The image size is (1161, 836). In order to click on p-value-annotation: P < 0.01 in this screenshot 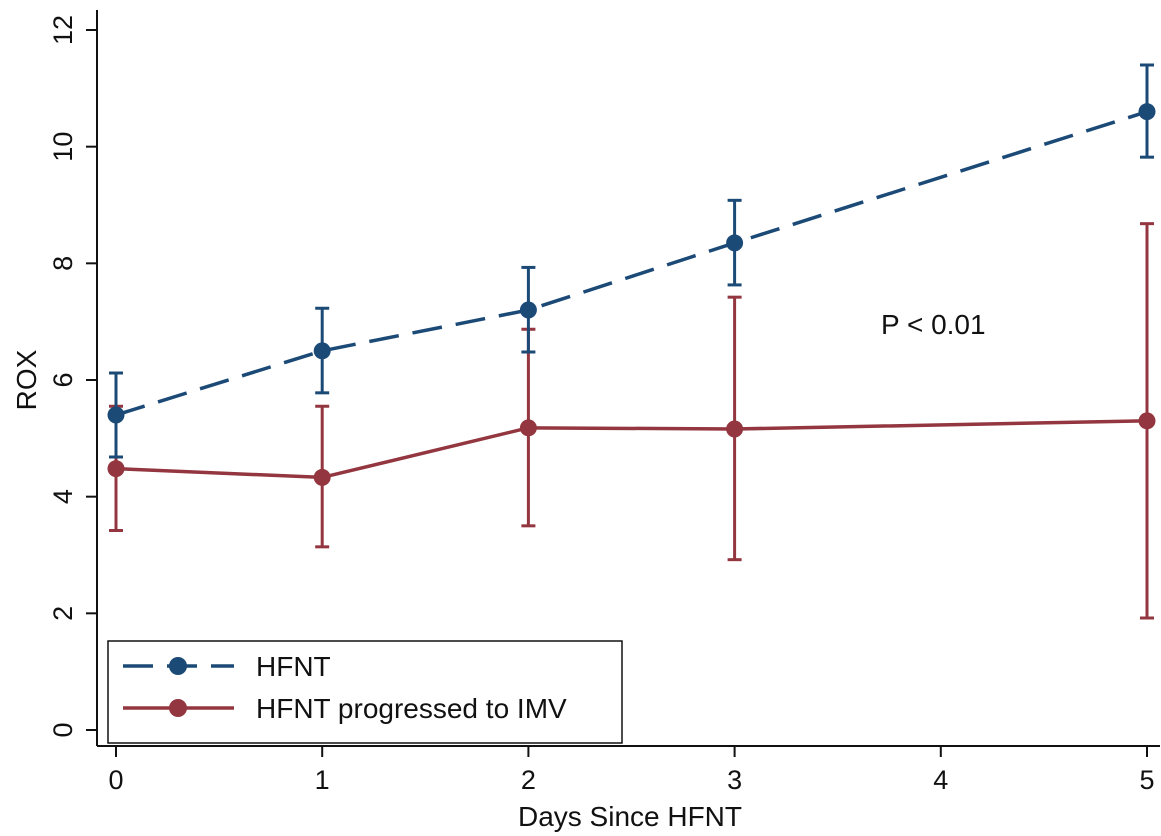, I will do `click(933, 324)`.